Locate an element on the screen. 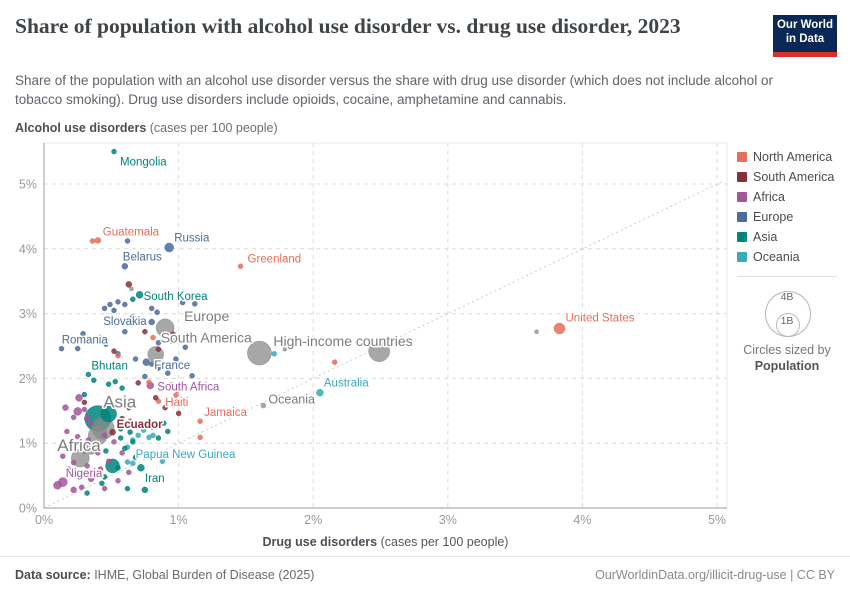 The width and height of the screenshot is (850, 600). legend-item-north-america: North America is located at coordinates (790, 157).